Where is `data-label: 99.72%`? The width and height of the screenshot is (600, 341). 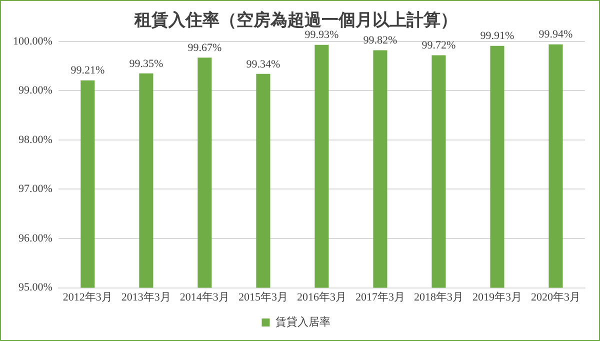
data-label: 99.72% is located at coordinates (439, 46).